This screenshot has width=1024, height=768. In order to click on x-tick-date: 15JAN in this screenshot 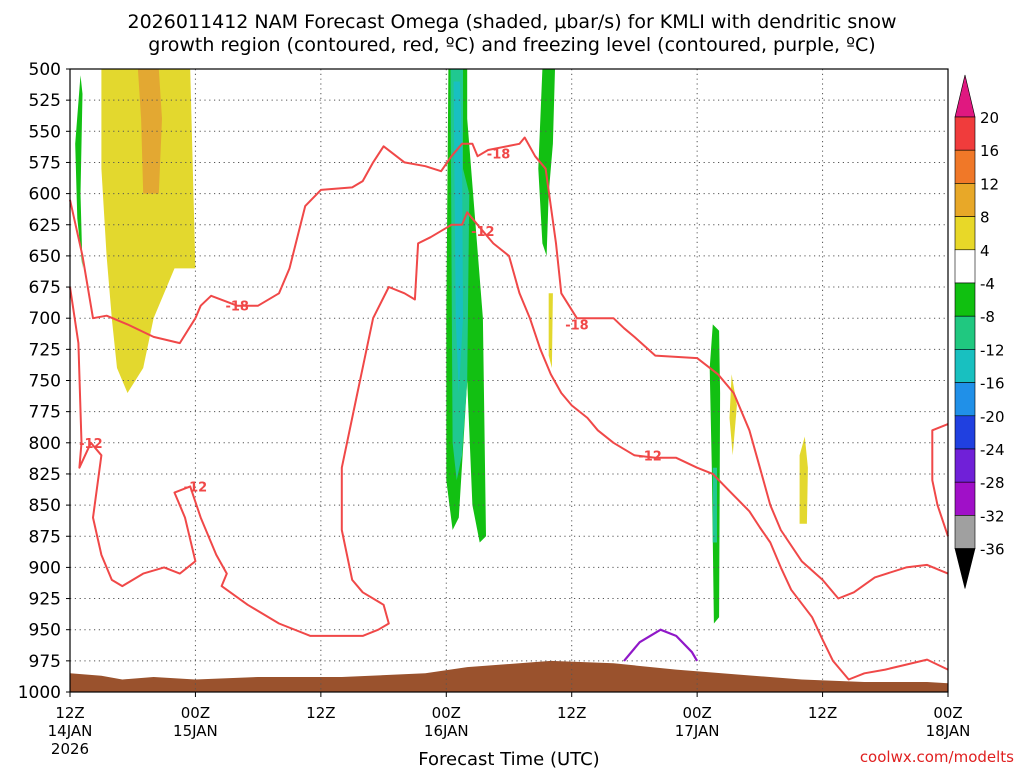, I will do `click(195, 731)`.